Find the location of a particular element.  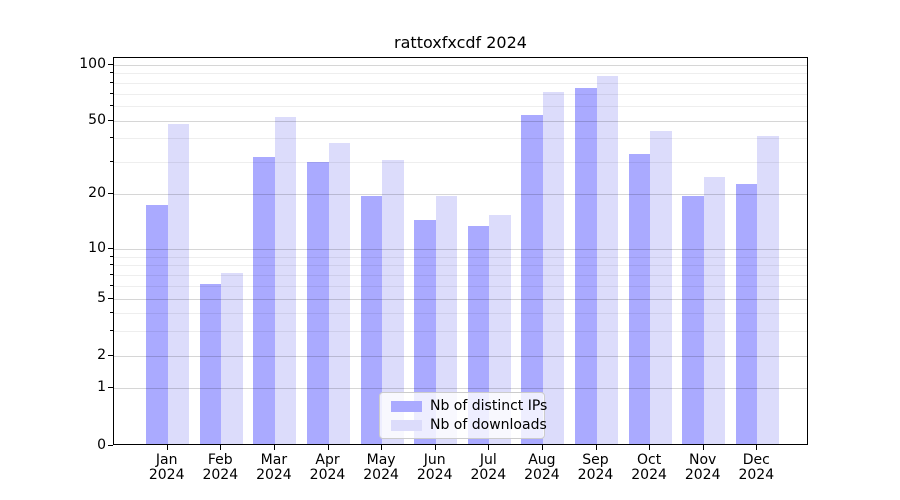

bar-apr-distinct-ips is located at coordinates (318, 303).